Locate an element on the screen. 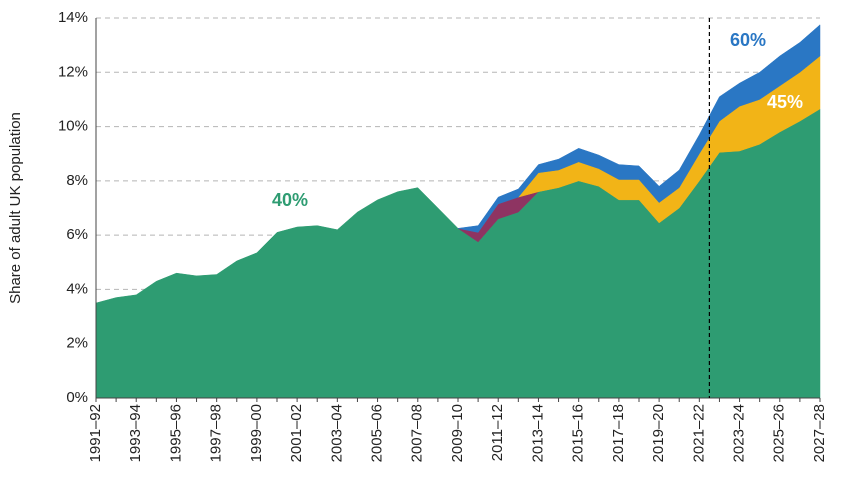 The image size is (848, 488). x-tick-label: 1999–00 is located at coordinates (256, 433).